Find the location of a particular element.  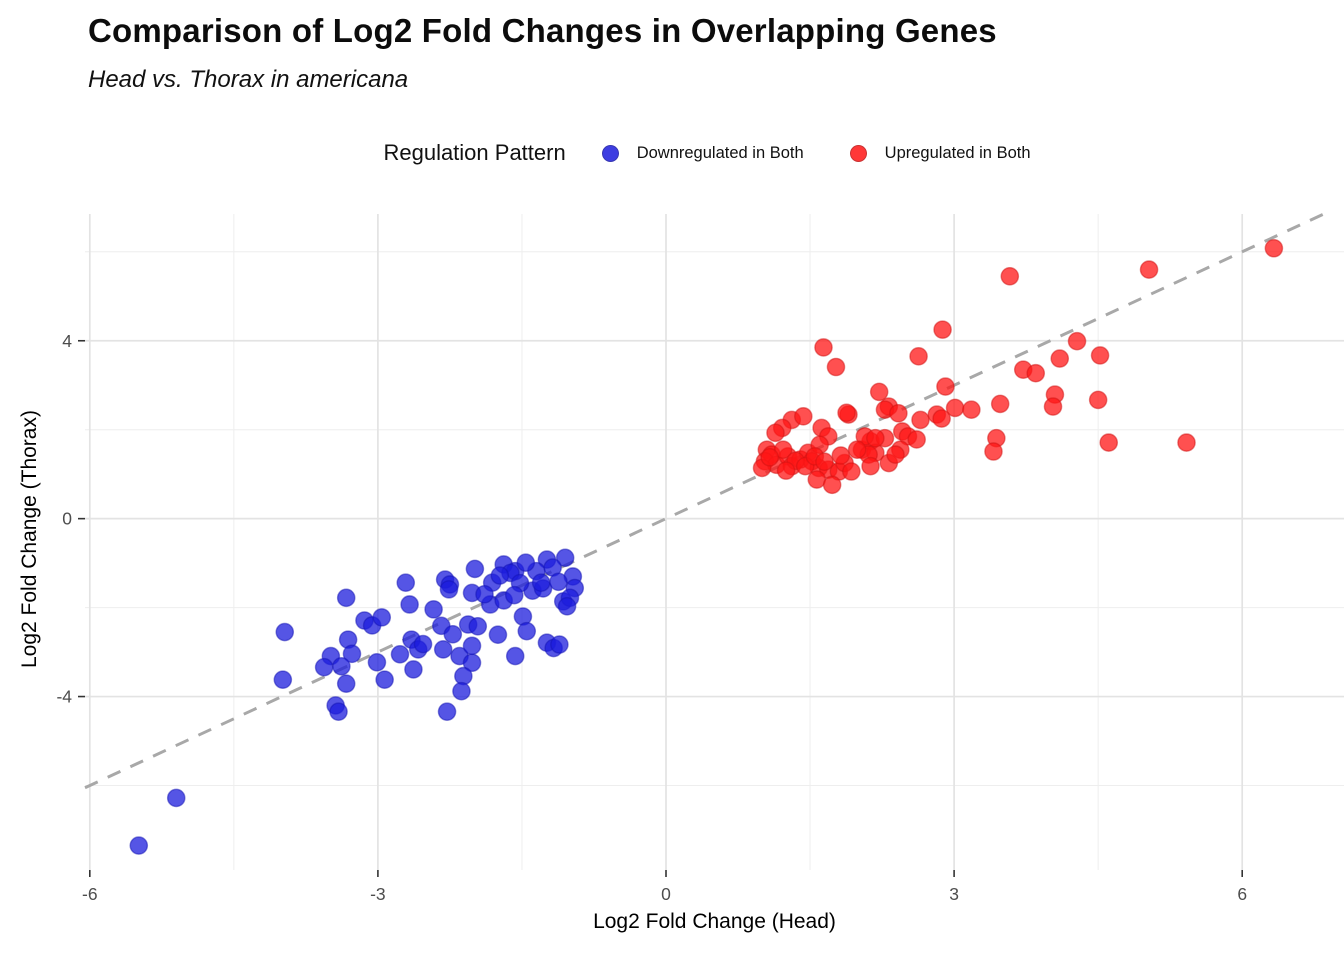

y-tick-label: -4 is located at coordinates (64, 697).